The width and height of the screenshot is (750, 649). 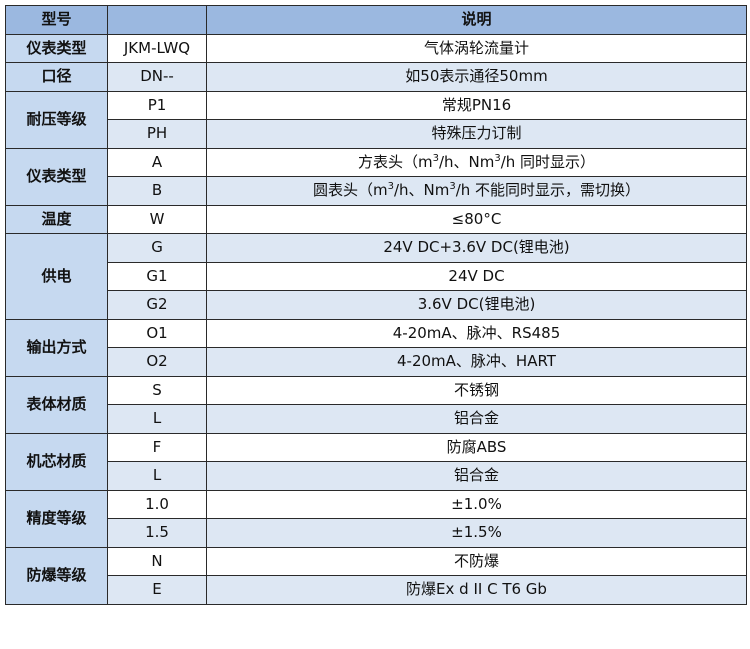 What do you see at coordinates (157, 447) in the screenshot?
I see `option-code: F` at bounding box center [157, 447].